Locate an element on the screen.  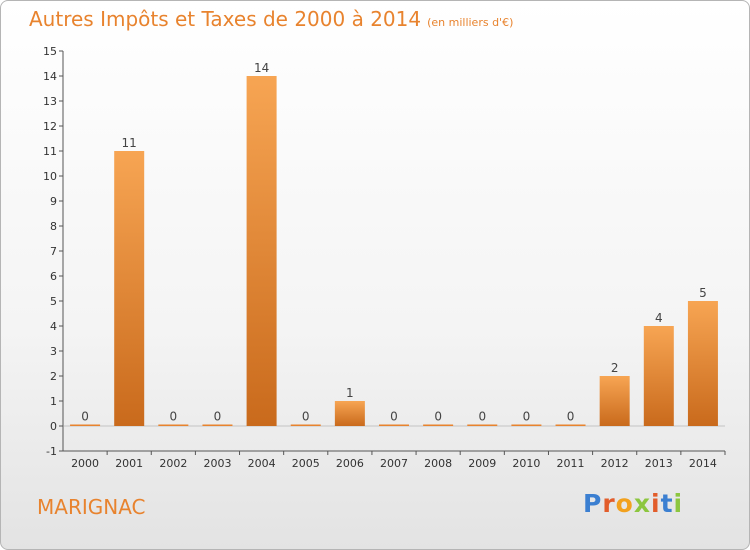
place-name: MARIGNAC is located at coordinates (91, 507).